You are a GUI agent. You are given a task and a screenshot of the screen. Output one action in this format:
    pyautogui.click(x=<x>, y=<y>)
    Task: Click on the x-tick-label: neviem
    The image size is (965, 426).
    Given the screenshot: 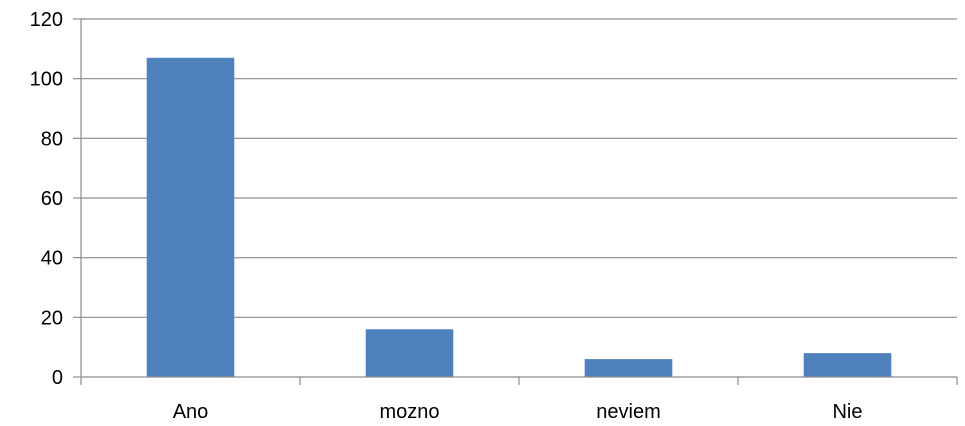 What is the action you would take?
    pyautogui.click(x=628, y=412)
    